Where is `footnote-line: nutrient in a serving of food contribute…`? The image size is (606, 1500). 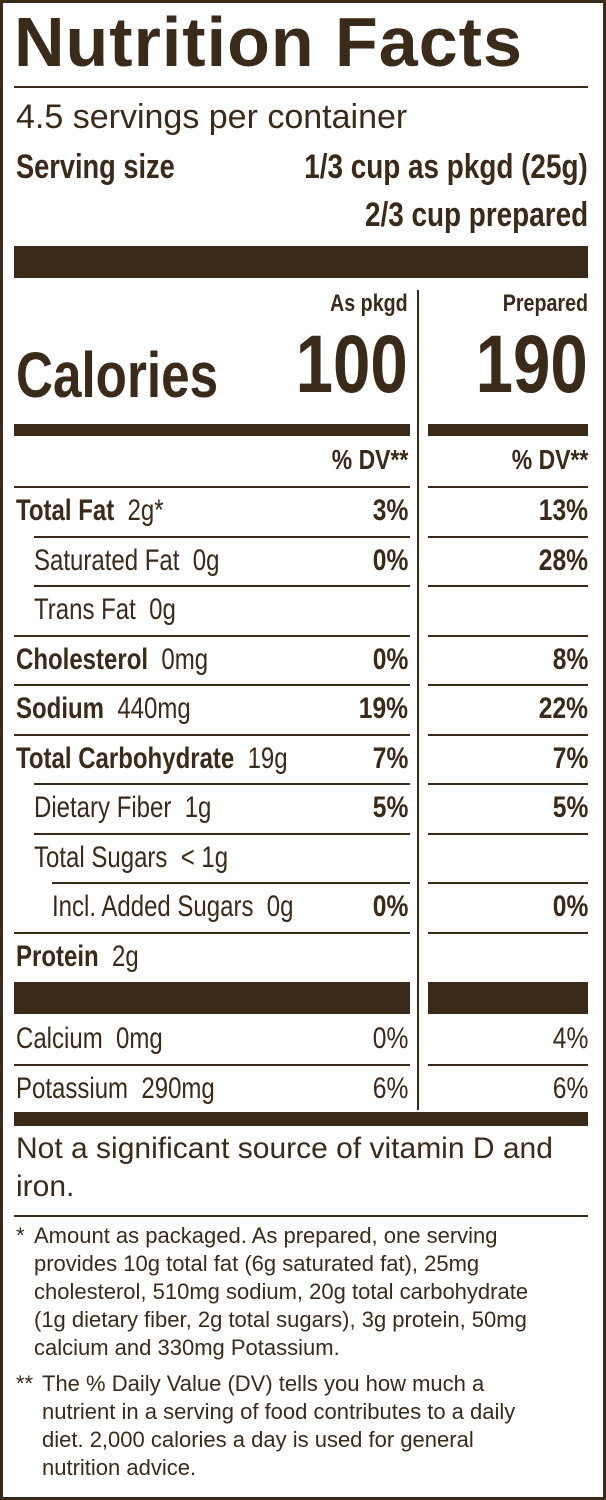
footnote-line: nutrient in a serving of food contribute… is located at coordinates (279, 1411).